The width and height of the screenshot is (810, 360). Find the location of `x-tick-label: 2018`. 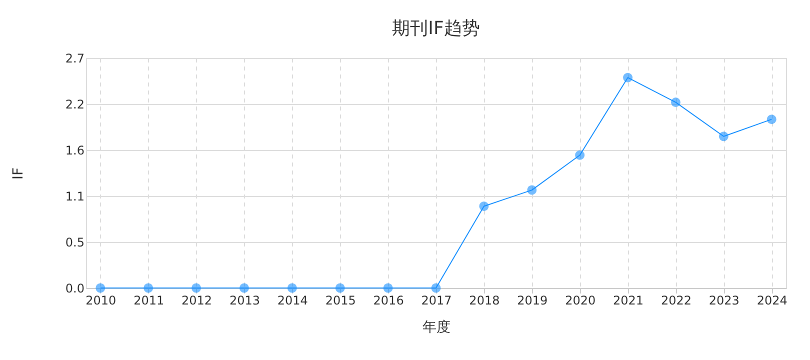

x-tick-label: 2018 is located at coordinates (484, 301).